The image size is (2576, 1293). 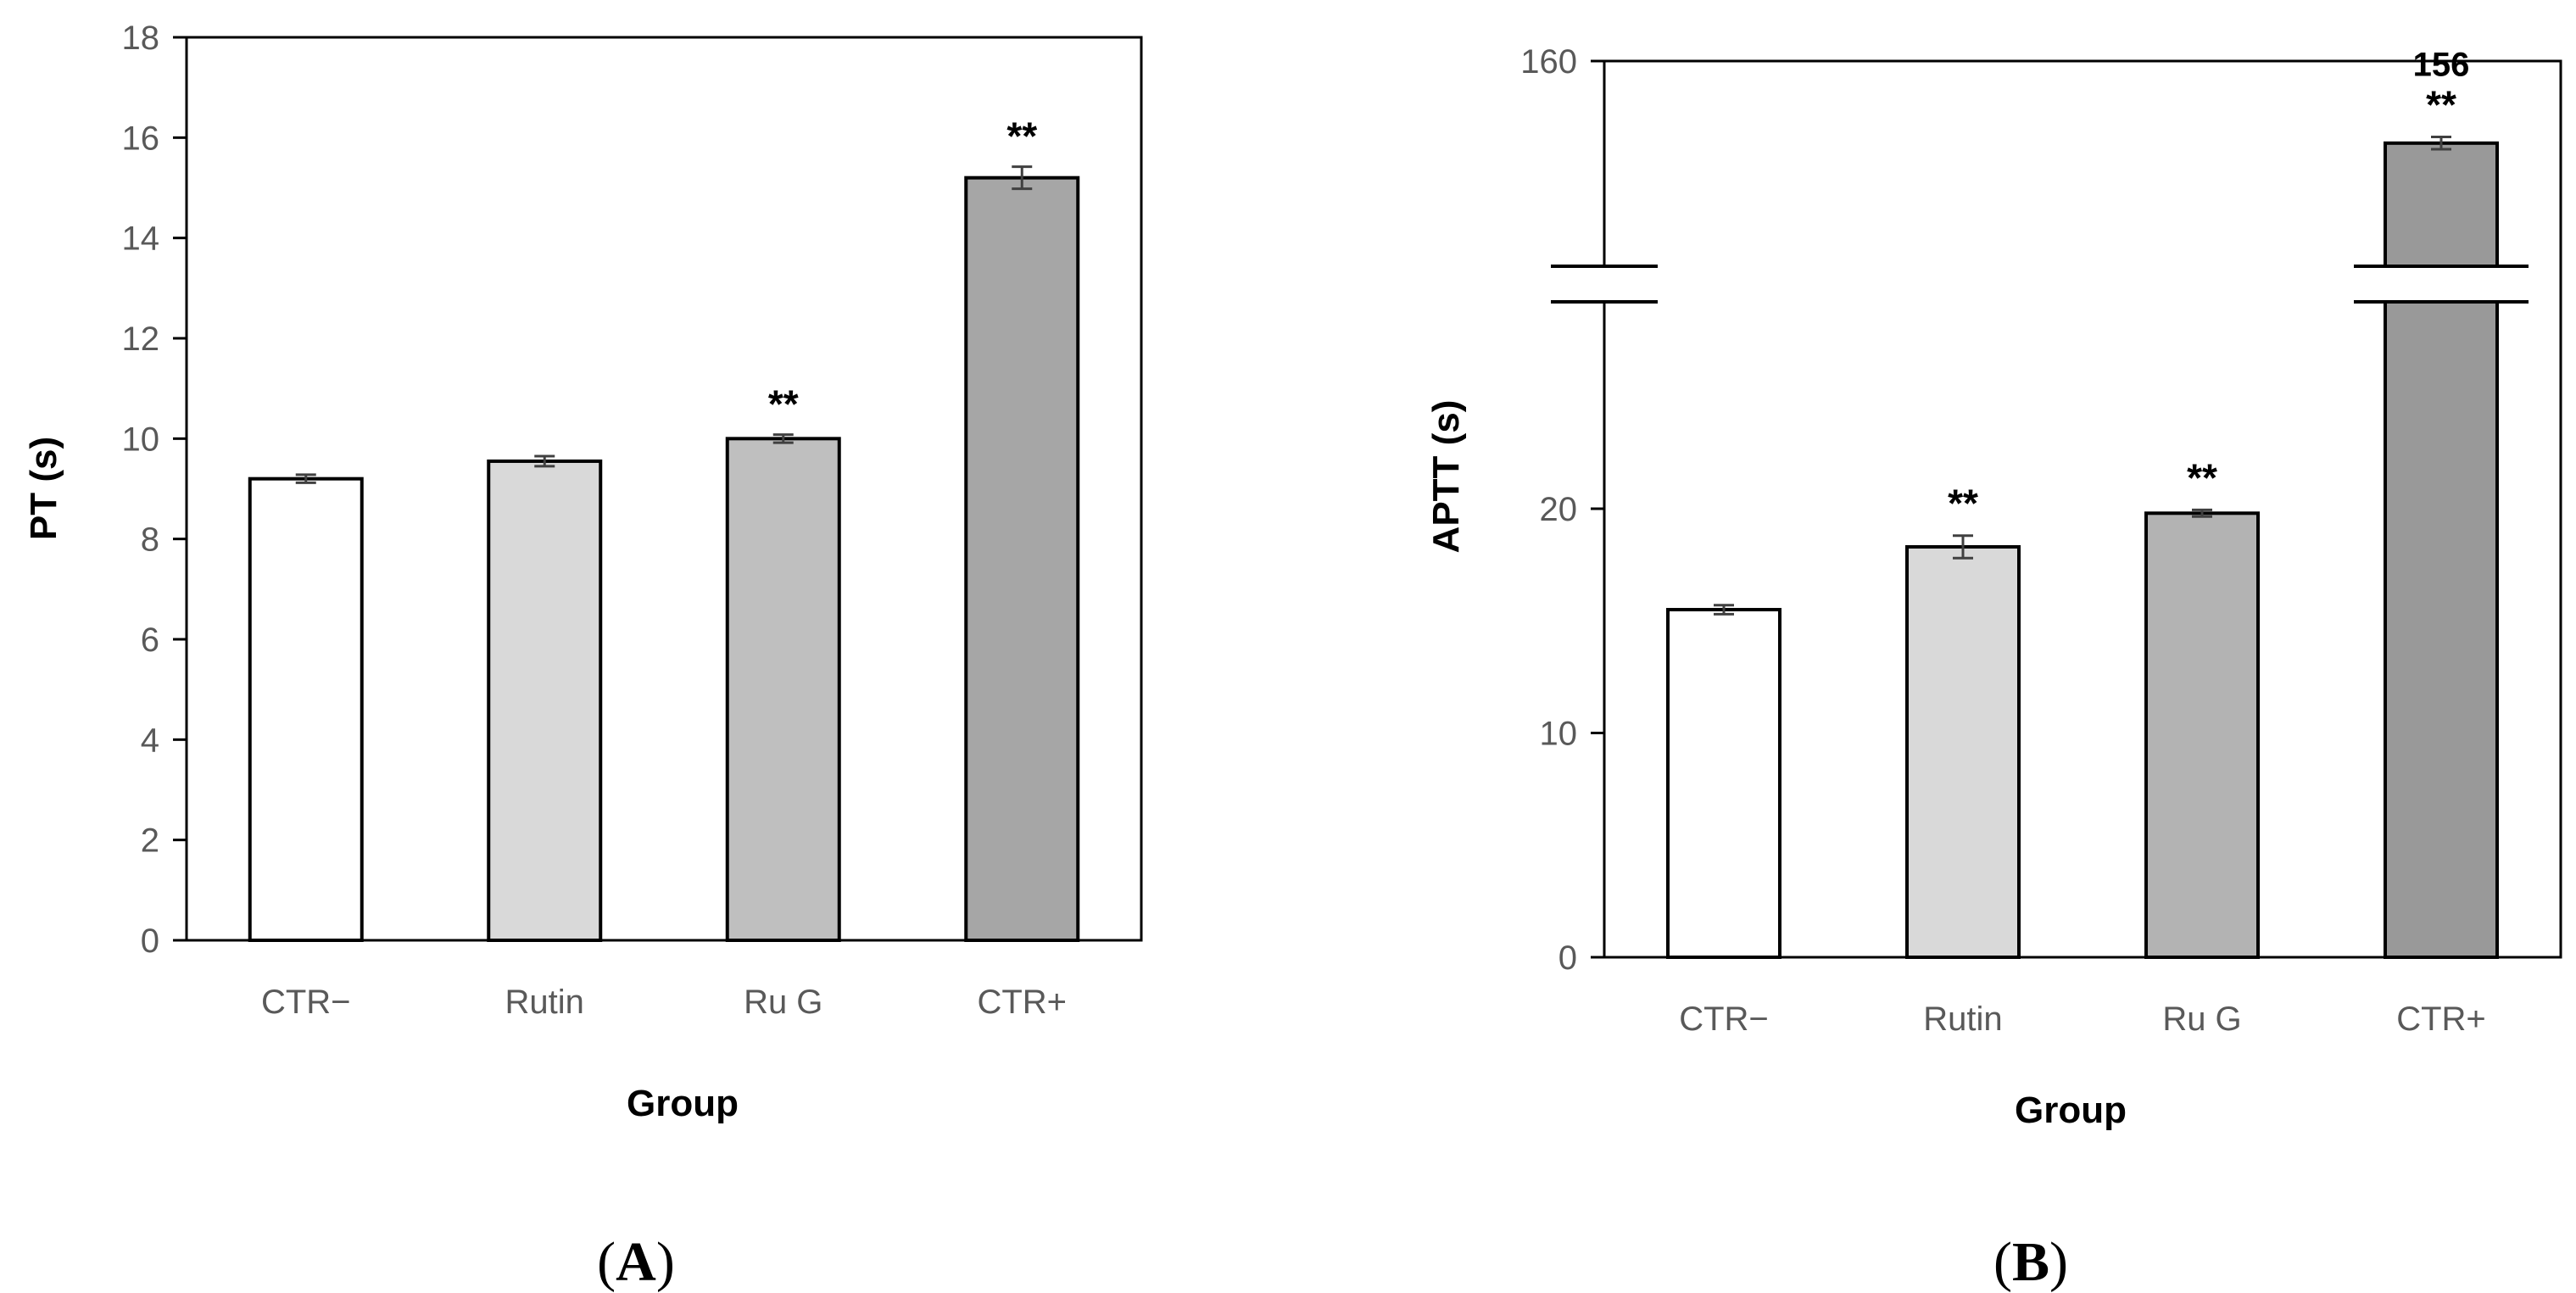 What do you see at coordinates (664, 1002) in the screenshot?
I see `chart-a-category-labels: CTR− Rutin Ru G CTR+` at bounding box center [664, 1002].